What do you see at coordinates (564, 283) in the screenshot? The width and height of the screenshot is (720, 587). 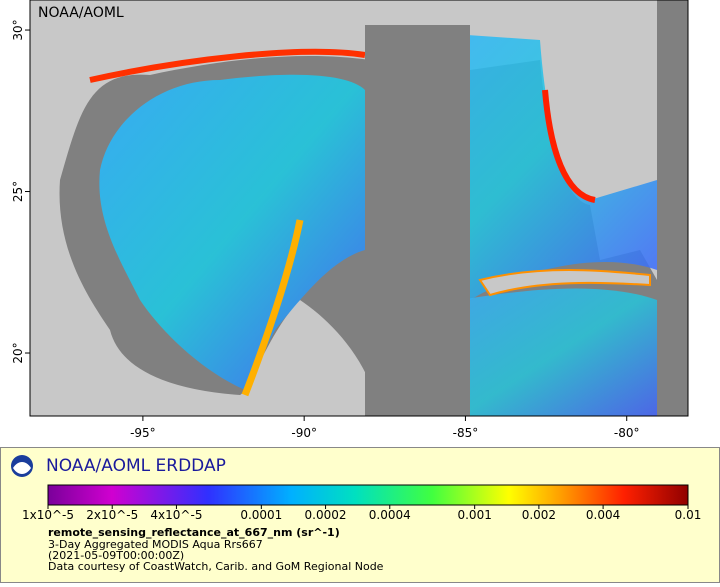 I see `cuba` at bounding box center [564, 283].